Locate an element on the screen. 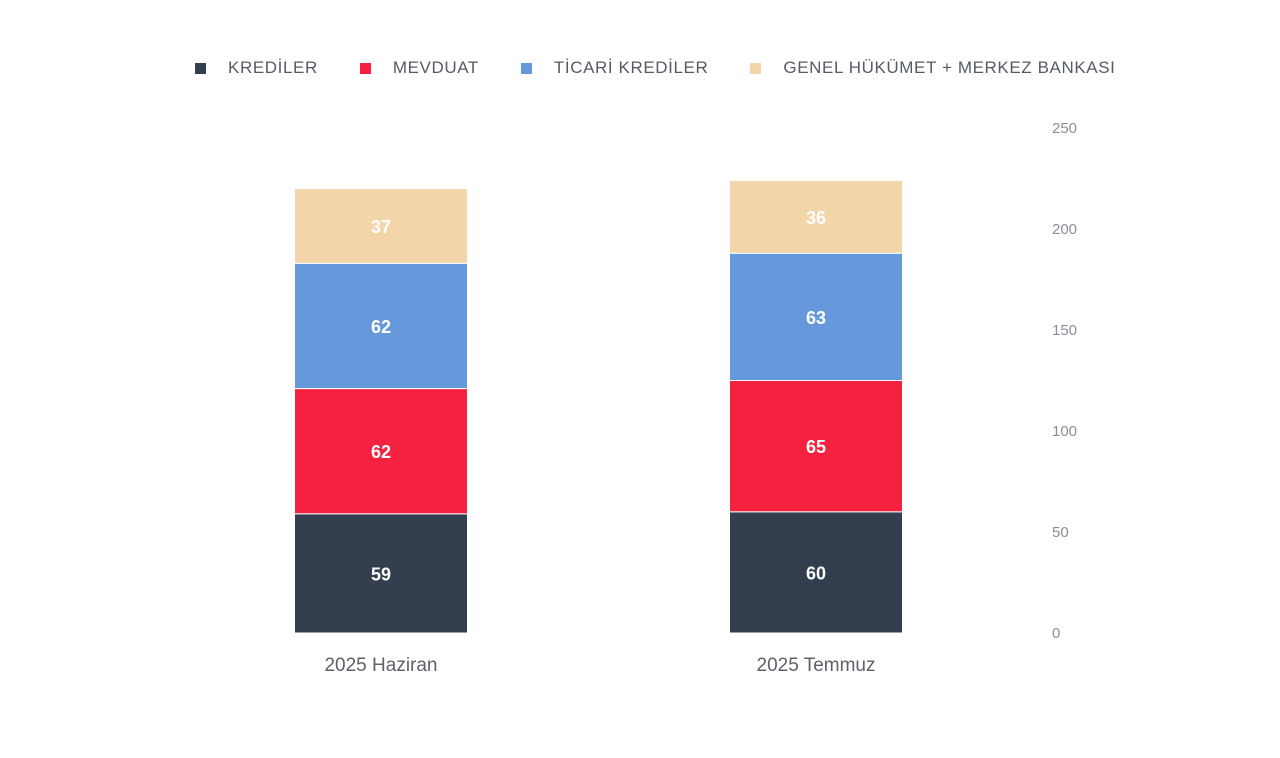 The image size is (1280, 758). legend-label: TİCARİ KREDİLER is located at coordinates (631, 67).